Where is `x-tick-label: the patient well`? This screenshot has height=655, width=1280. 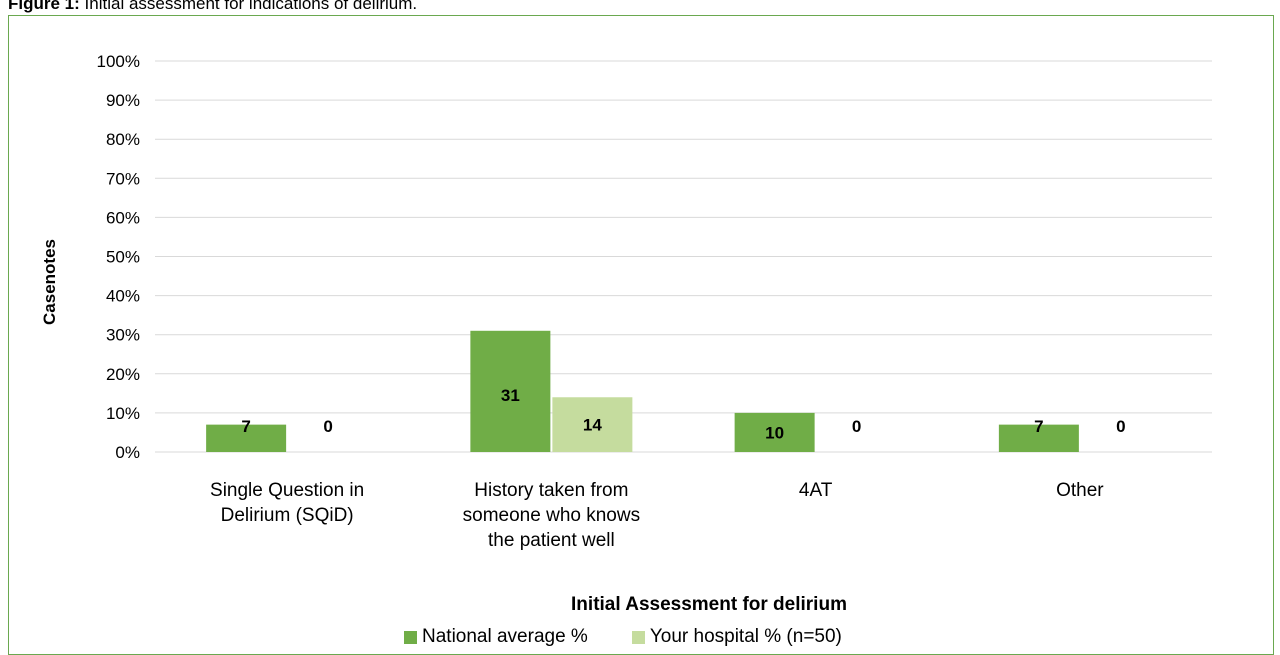
x-tick-label: the patient well is located at coordinates (551, 540).